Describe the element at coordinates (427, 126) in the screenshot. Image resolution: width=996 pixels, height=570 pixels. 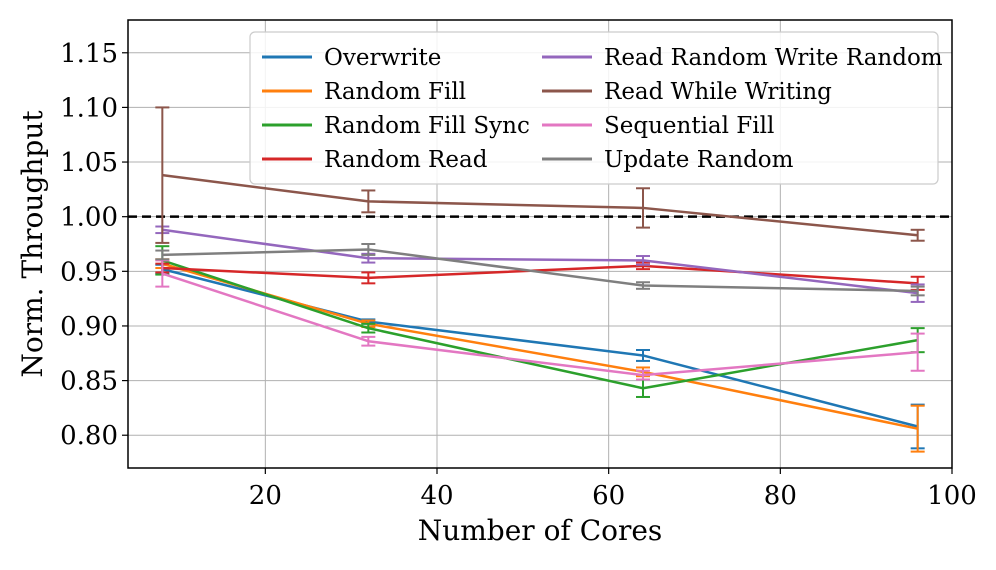
I see `legend-label: Random Fill Sync` at that location.